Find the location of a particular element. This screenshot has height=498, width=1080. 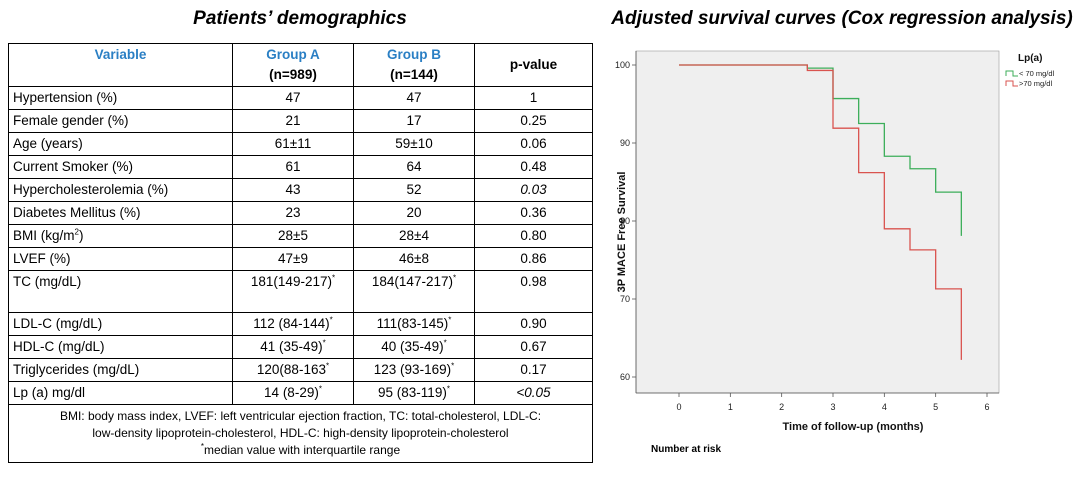

cell-p-value-text: <0.05 is located at coordinates (533, 392).